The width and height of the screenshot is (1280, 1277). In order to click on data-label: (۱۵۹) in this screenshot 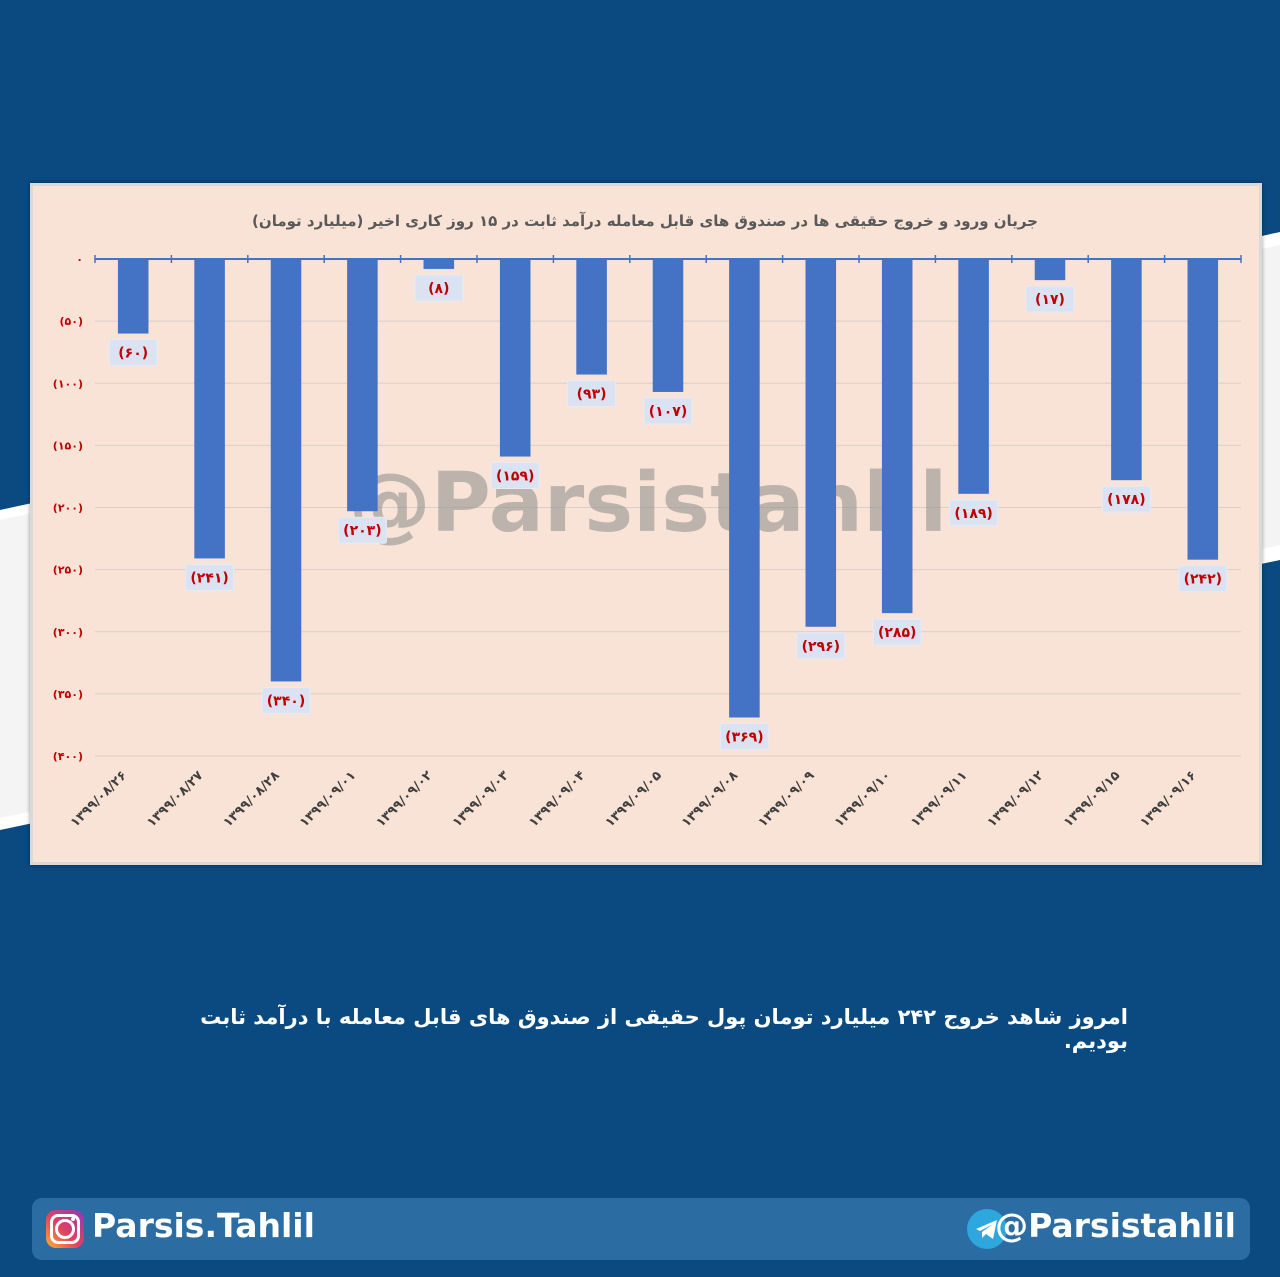, I will do `click(515, 477)`.